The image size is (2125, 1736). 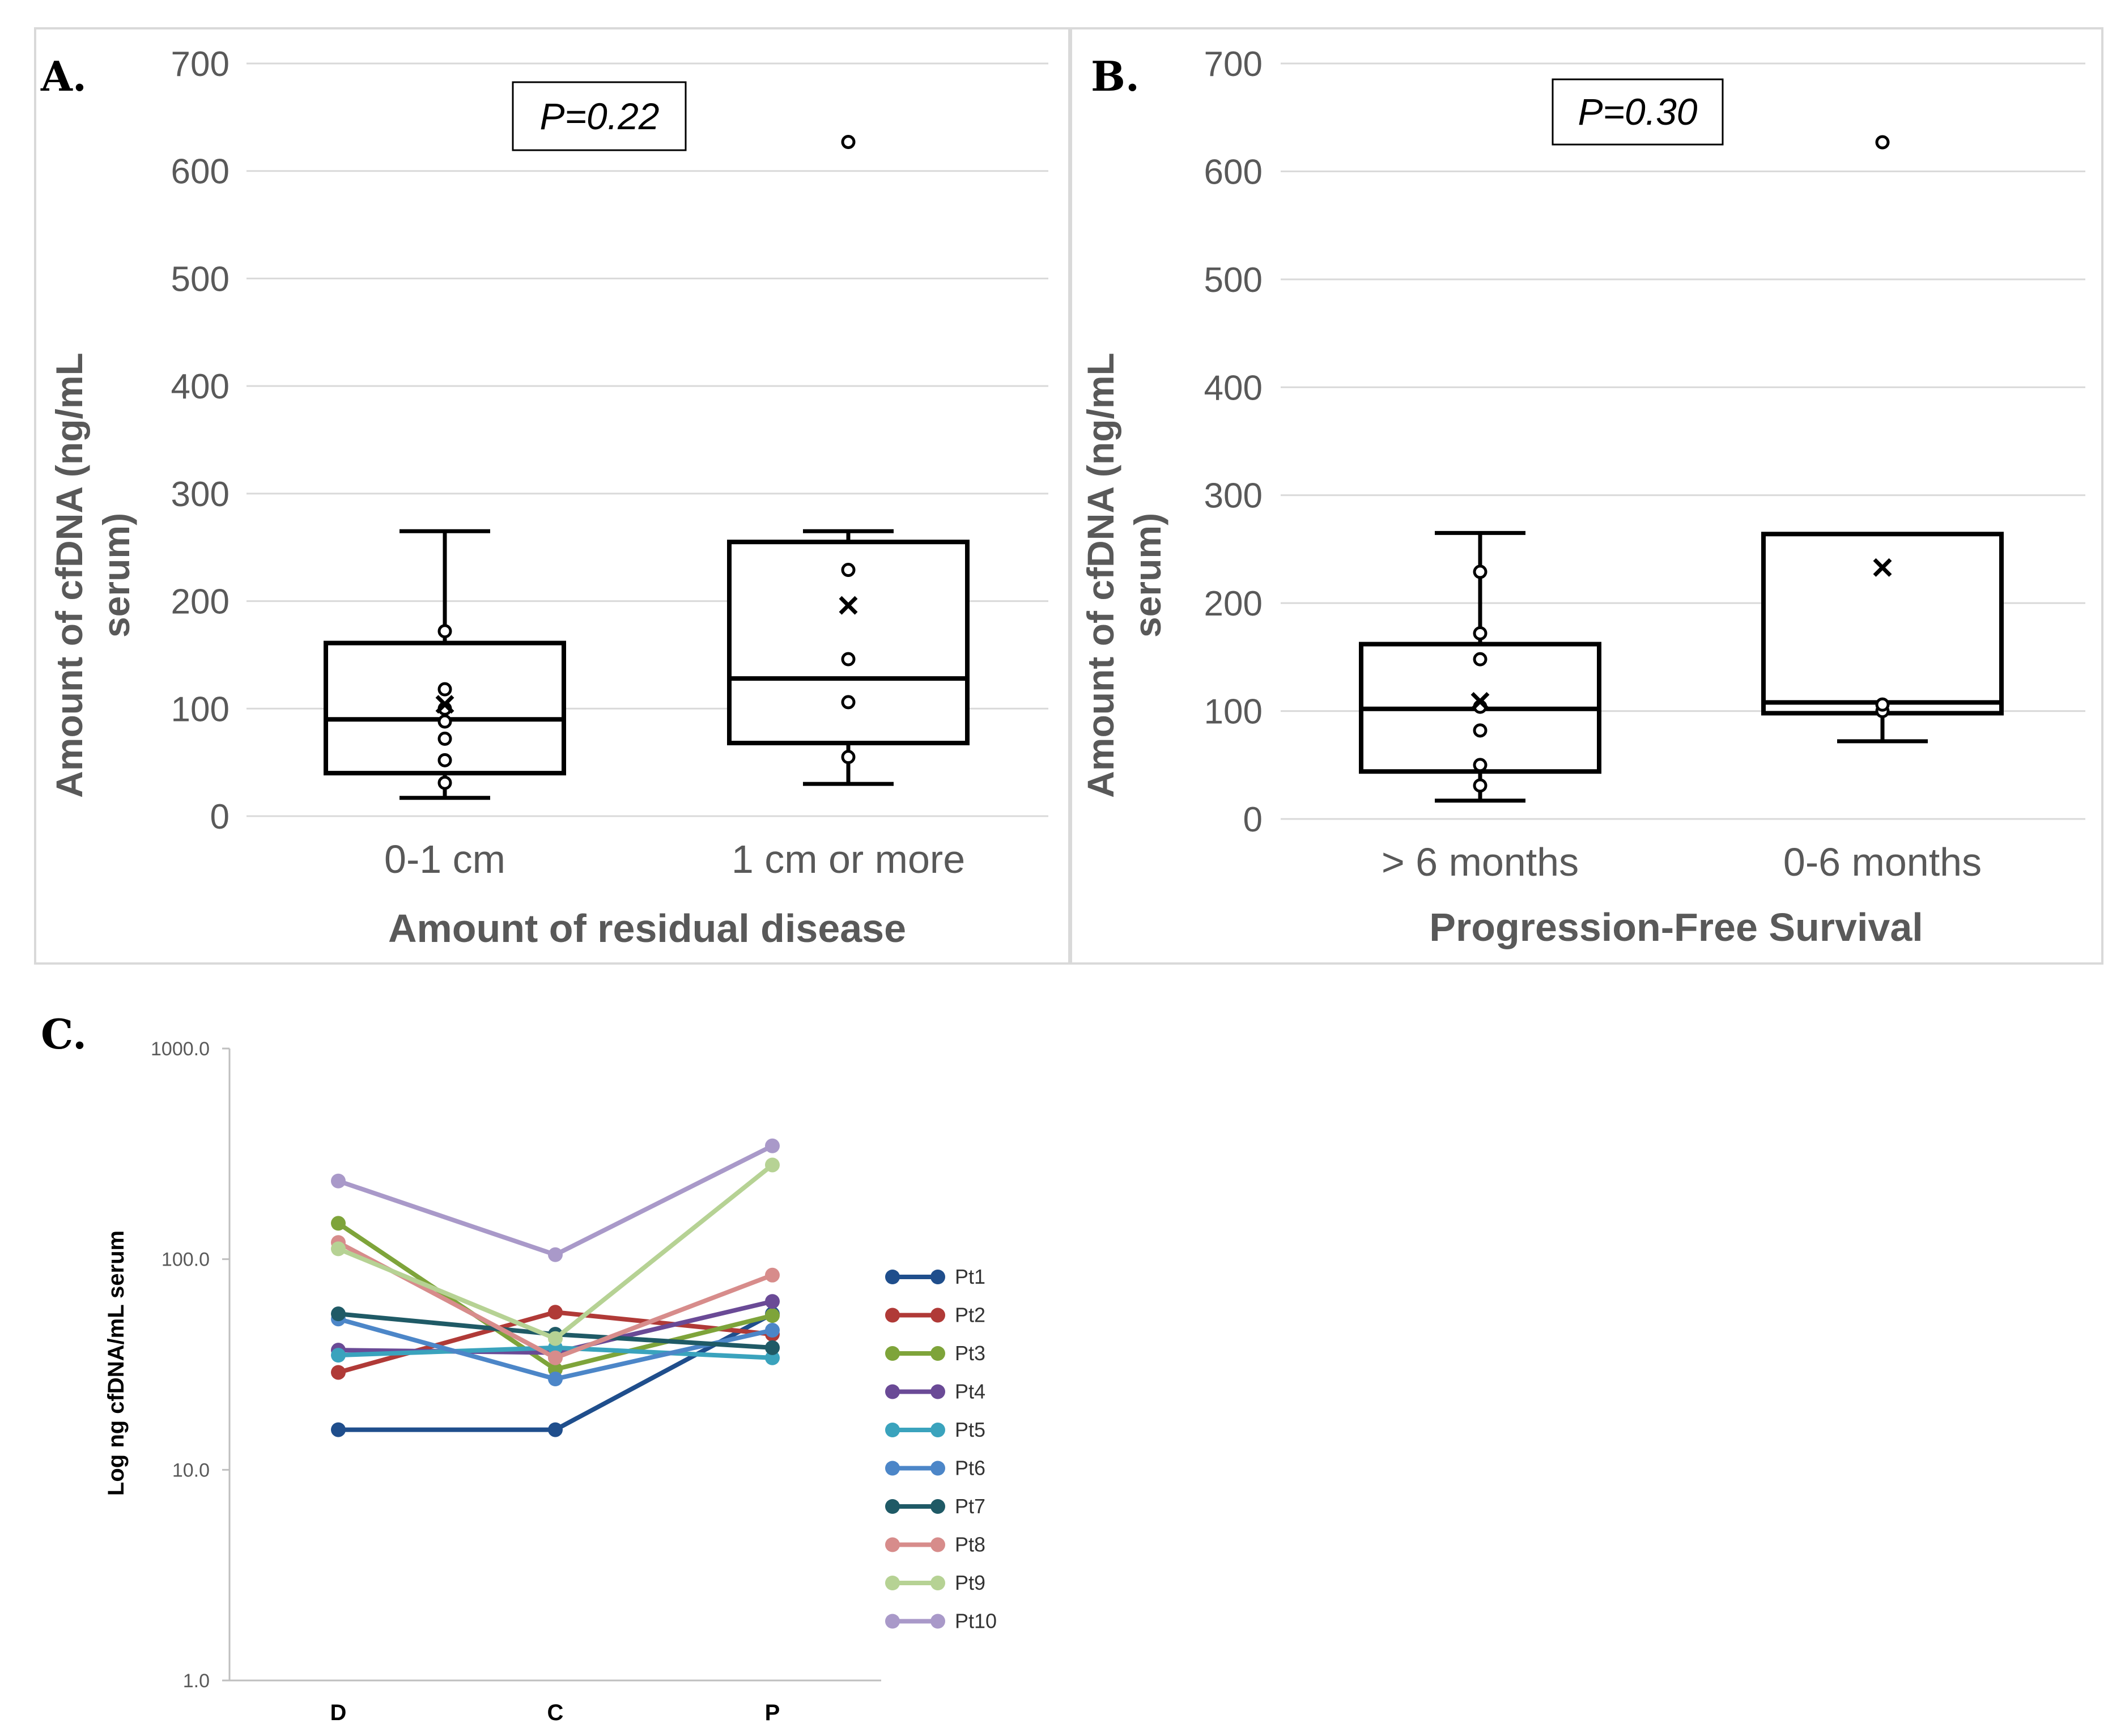 What do you see at coordinates (180, 1049) in the screenshot?
I see `y-tick-label: 1000.0` at bounding box center [180, 1049].